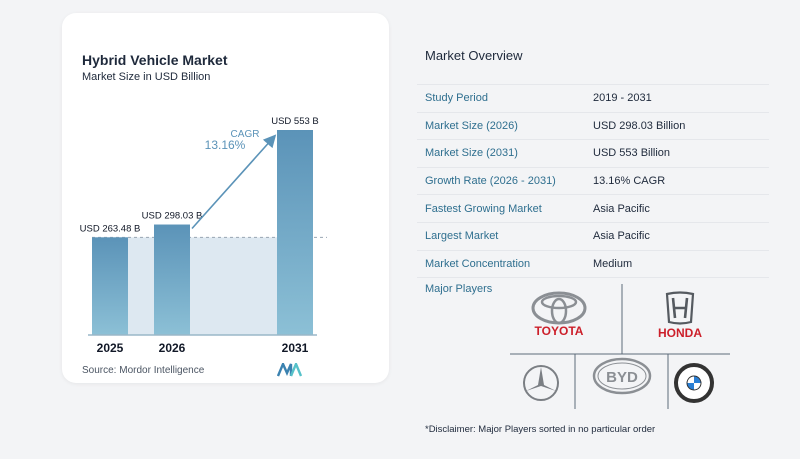 The image size is (800, 459). Describe the element at coordinates (245, 134) in the screenshot. I see `cagr-label: CAGR` at that location.